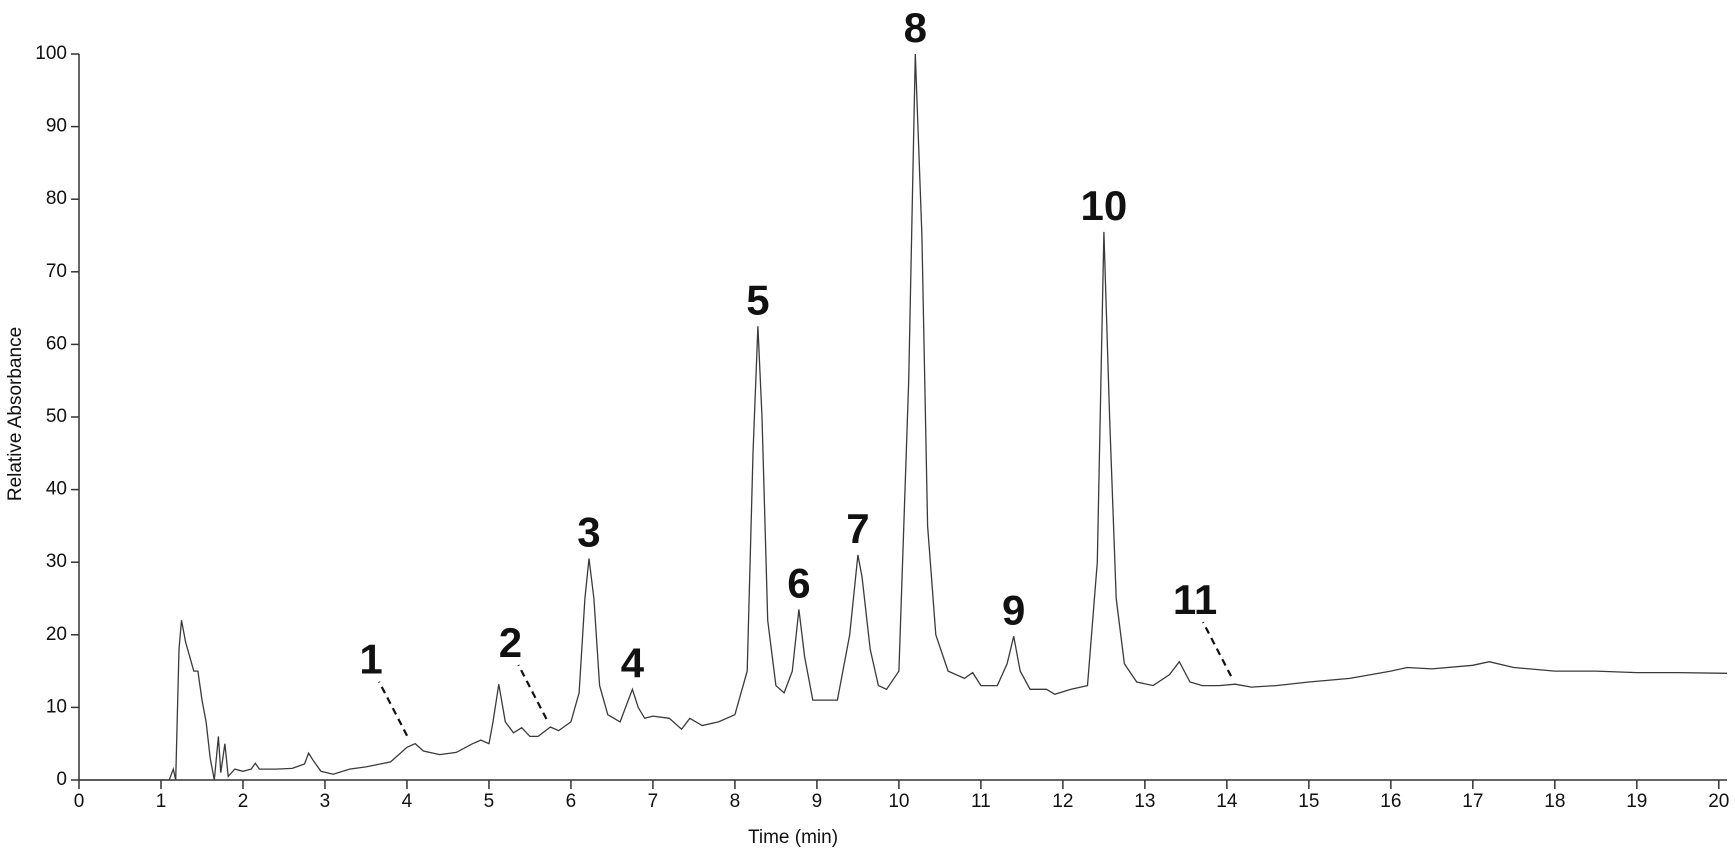 Image resolution: width=1735 pixels, height=853 pixels. I want to click on x-tick-label: 3, so click(325, 801).